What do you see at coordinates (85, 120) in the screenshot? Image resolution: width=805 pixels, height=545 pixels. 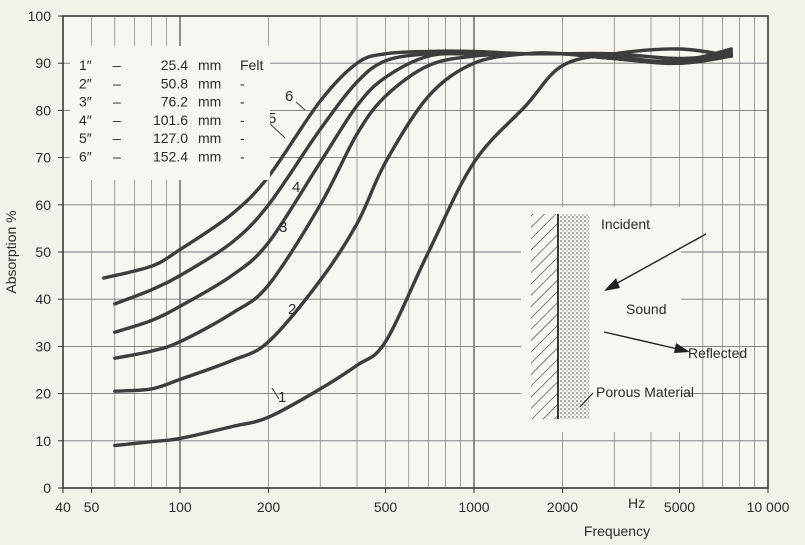 I see `legend-entry-number: 4″` at bounding box center [85, 120].